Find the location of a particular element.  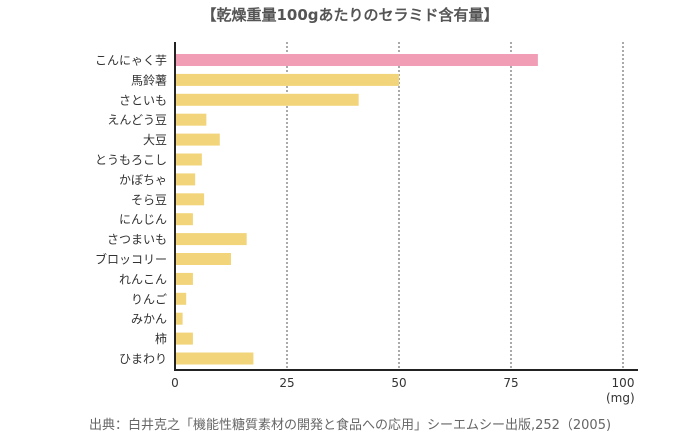

category-label: ひまわり is located at coordinates (143, 359).